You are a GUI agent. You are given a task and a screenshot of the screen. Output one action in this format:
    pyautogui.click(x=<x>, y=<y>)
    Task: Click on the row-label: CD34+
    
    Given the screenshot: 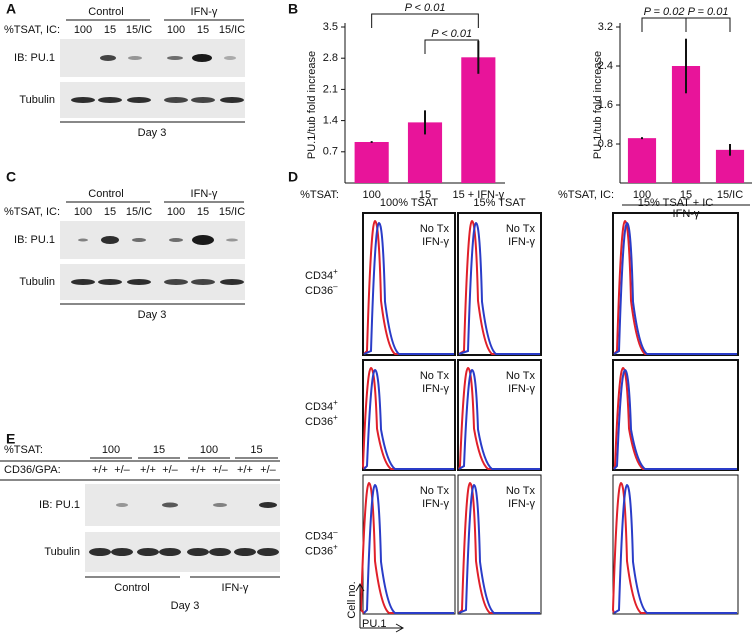 What is the action you would take?
    pyautogui.click(x=321, y=274)
    